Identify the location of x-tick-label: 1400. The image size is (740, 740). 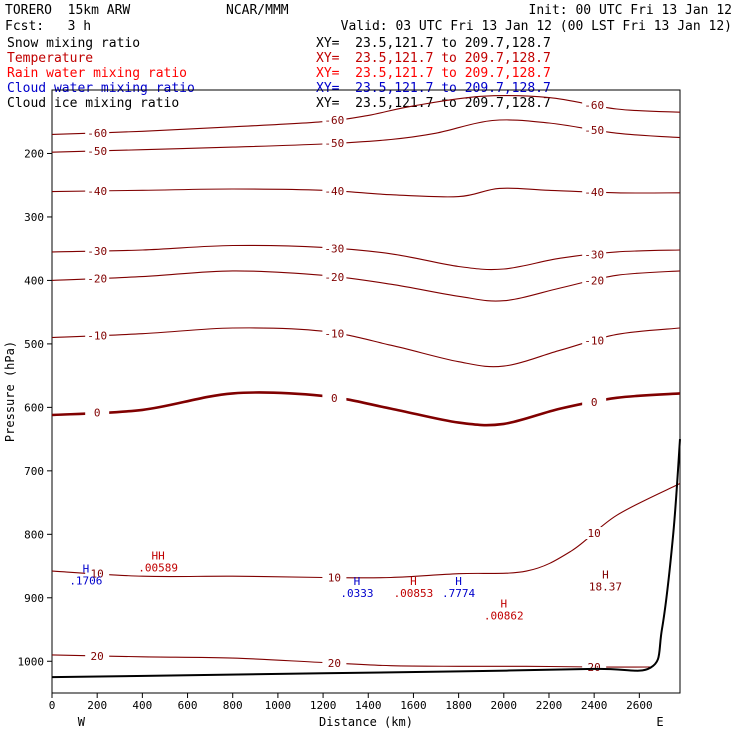
(368, 705).